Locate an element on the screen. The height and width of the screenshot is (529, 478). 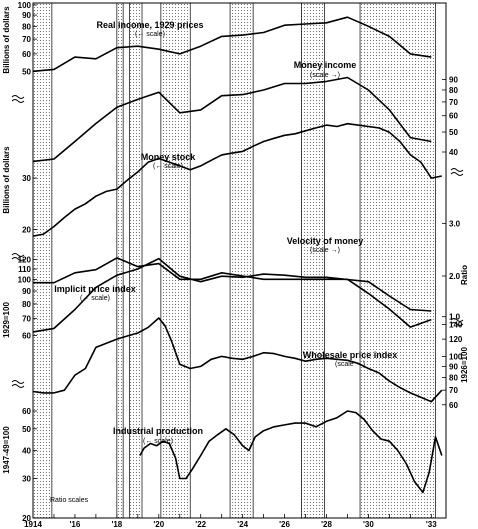
y-tick-label: 2.0 is located at coordinates (455, 276).